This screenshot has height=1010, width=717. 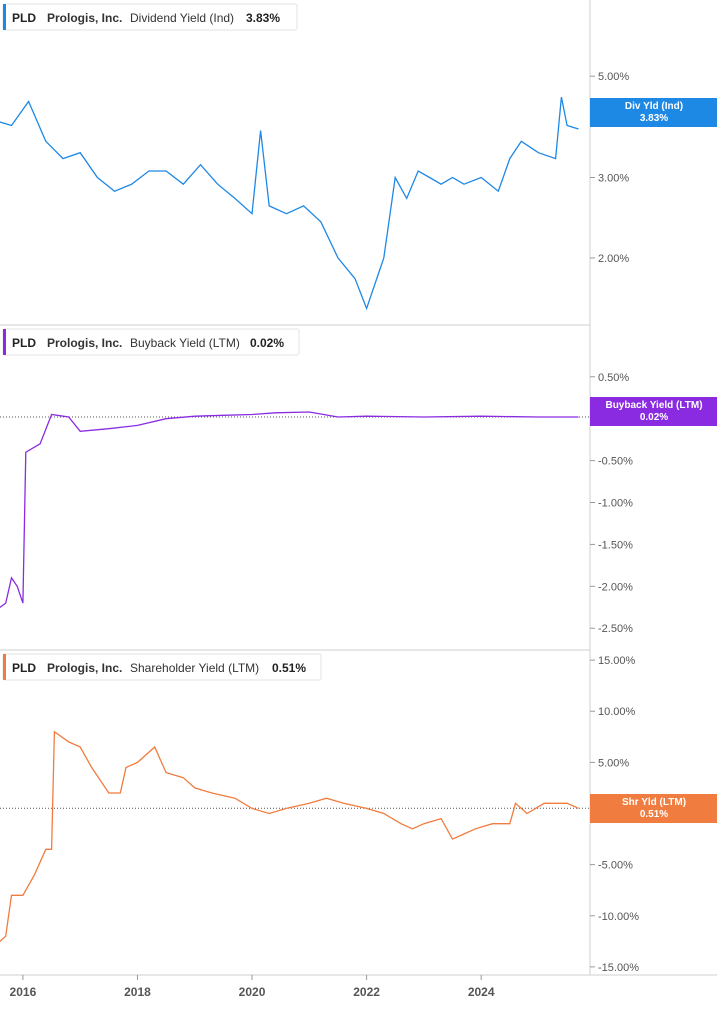 I want to click on value-tag-value: 0.51%, so click(x=654, y=814).